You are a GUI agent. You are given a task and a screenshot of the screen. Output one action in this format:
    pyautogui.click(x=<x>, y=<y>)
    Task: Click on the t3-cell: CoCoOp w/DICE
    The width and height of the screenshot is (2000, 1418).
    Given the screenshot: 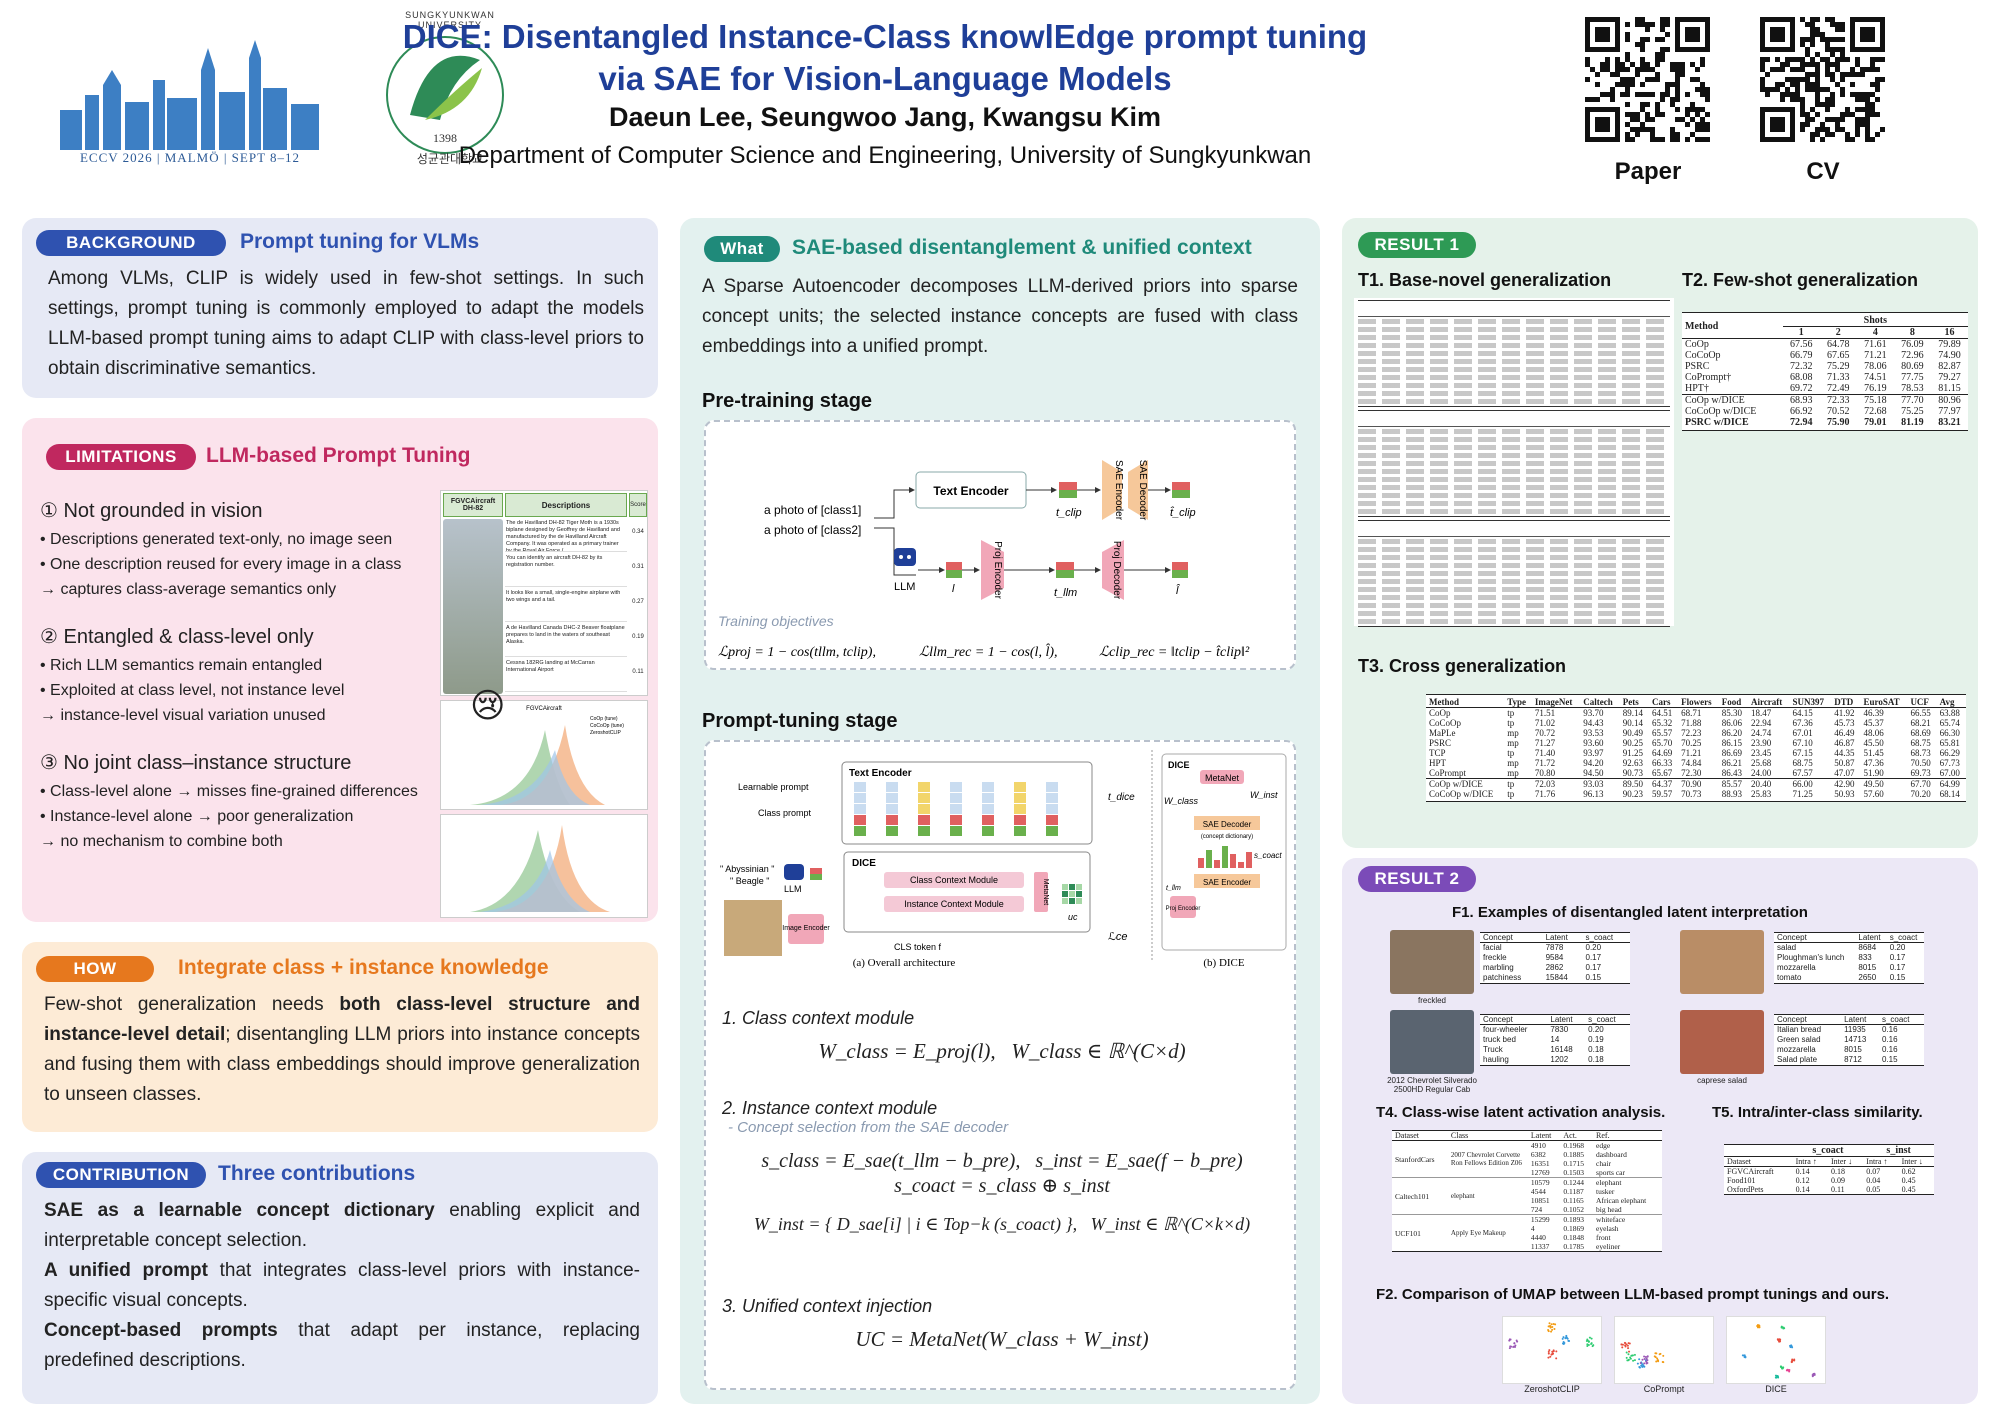 What is the action you would take?
    pyautogui.click(x=1461, y=794)
    